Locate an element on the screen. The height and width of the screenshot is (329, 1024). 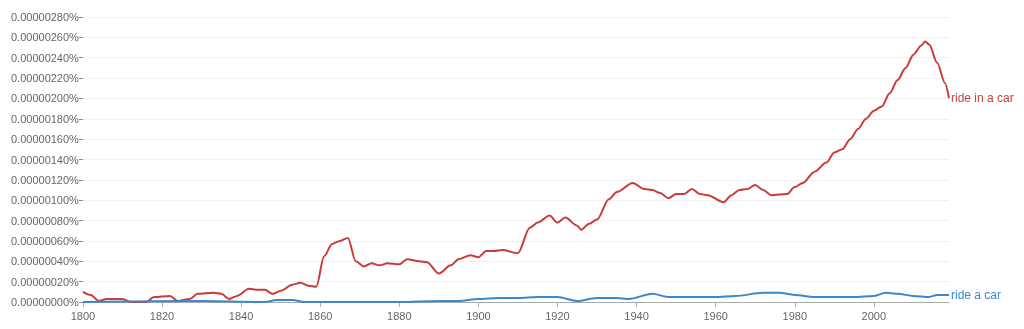
y-tick-label: 0.00000220% is located at coordinates (45, 78).